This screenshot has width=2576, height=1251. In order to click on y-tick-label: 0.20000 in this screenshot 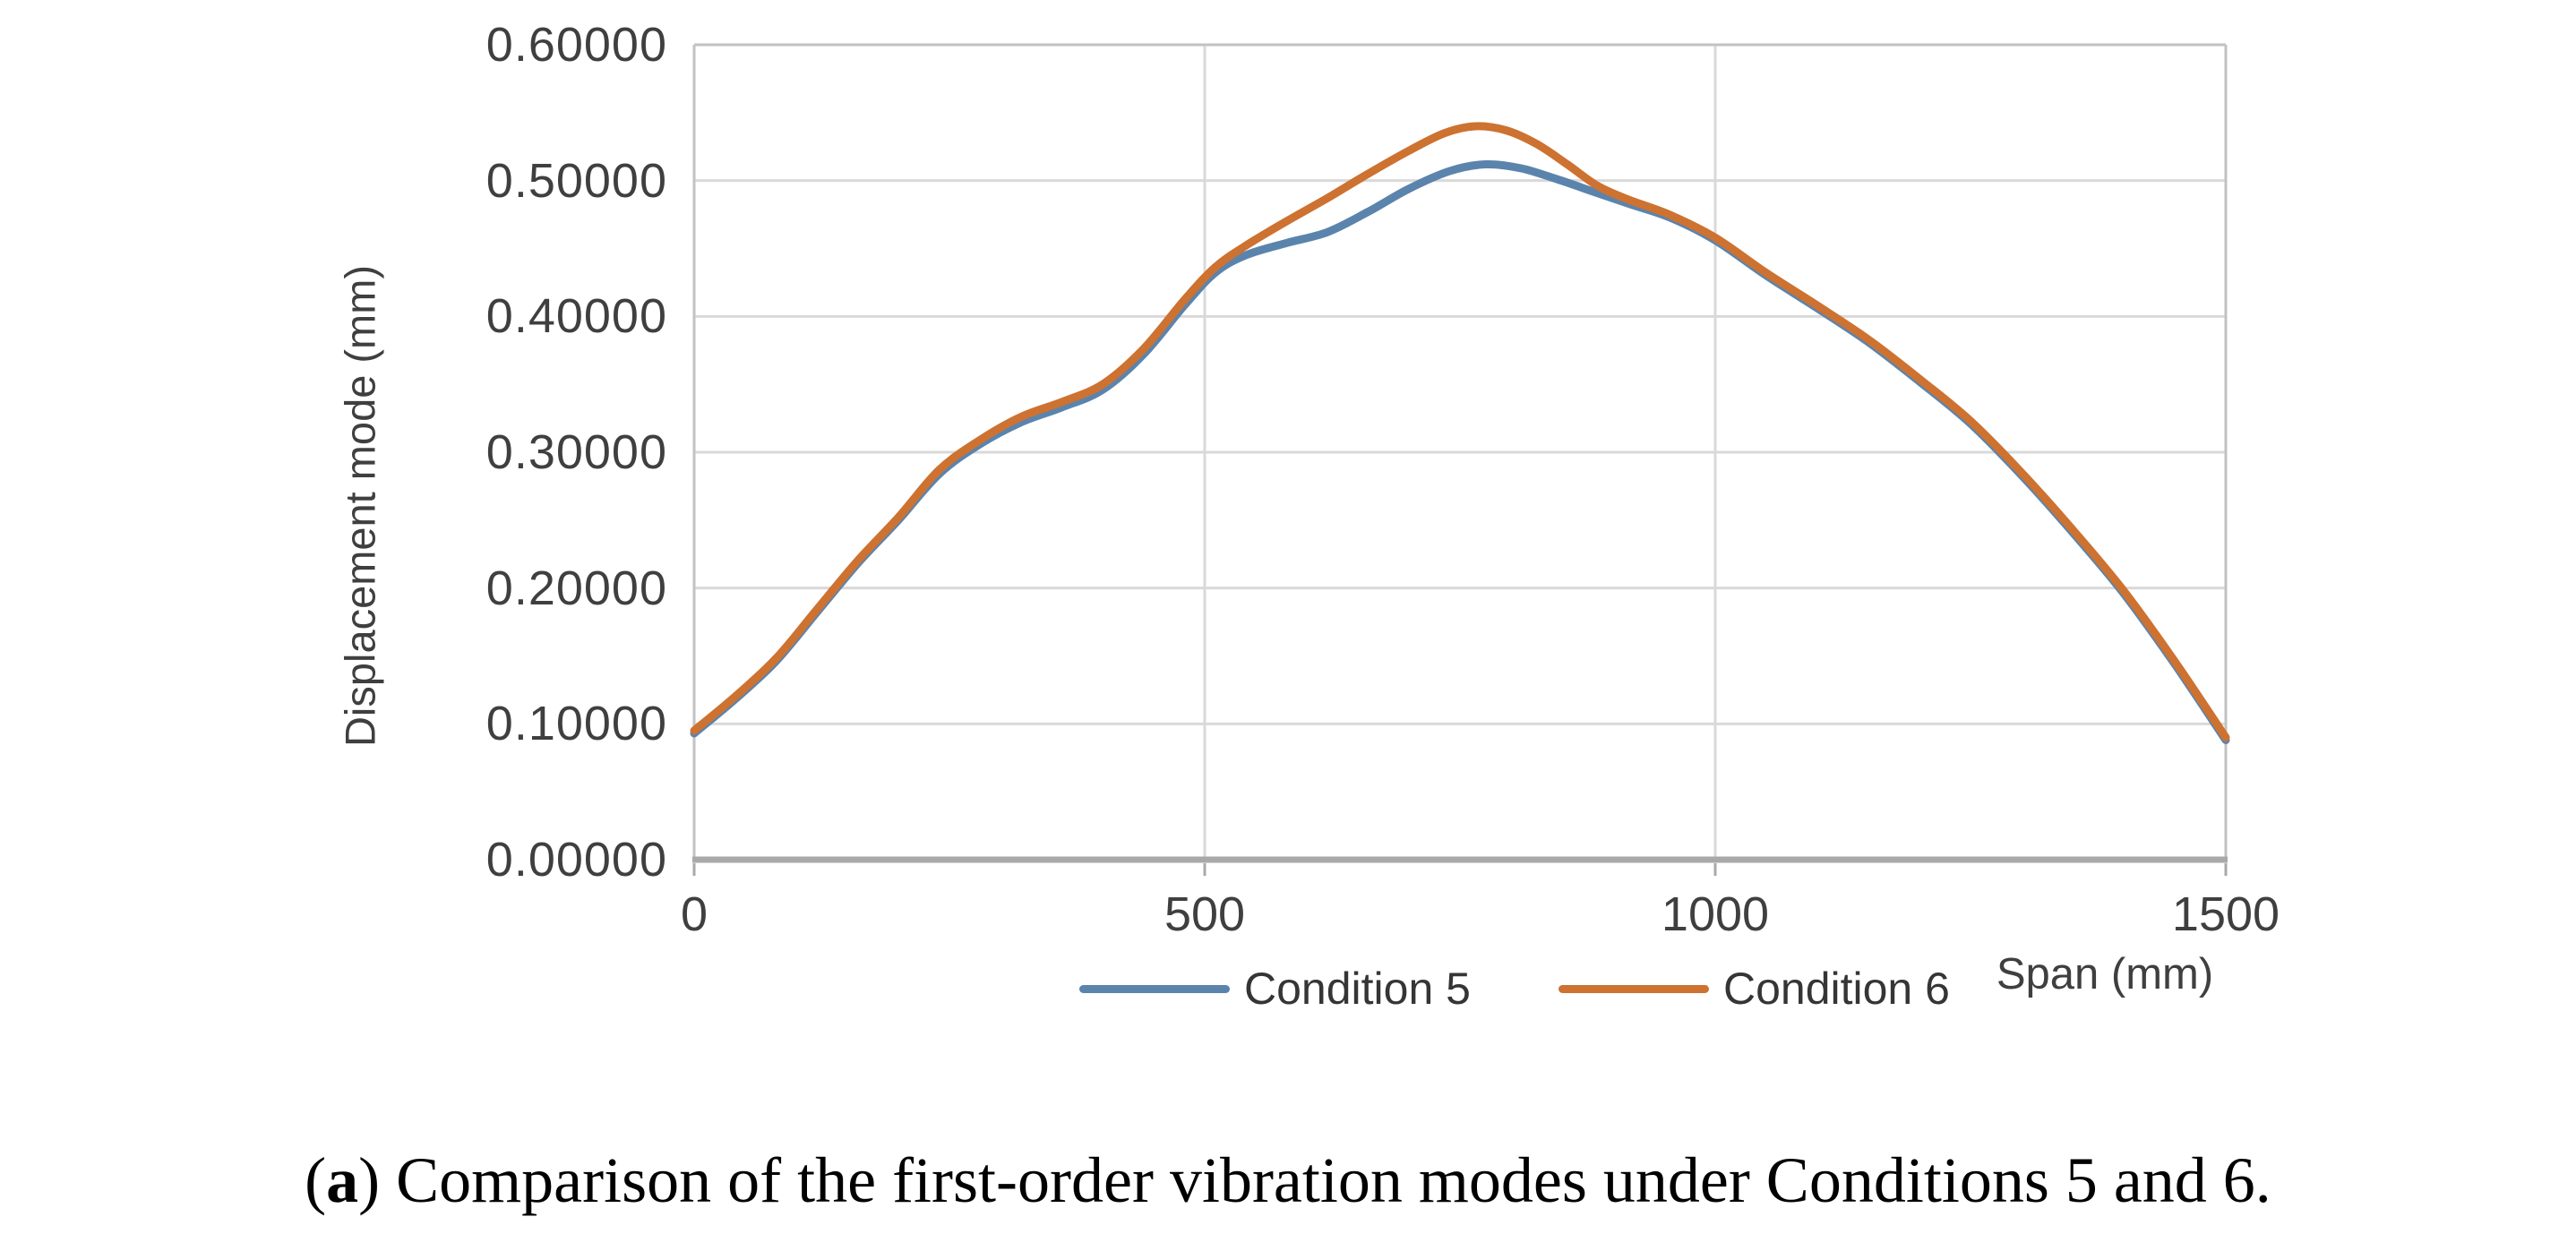, I will do `click(576, 588)`.